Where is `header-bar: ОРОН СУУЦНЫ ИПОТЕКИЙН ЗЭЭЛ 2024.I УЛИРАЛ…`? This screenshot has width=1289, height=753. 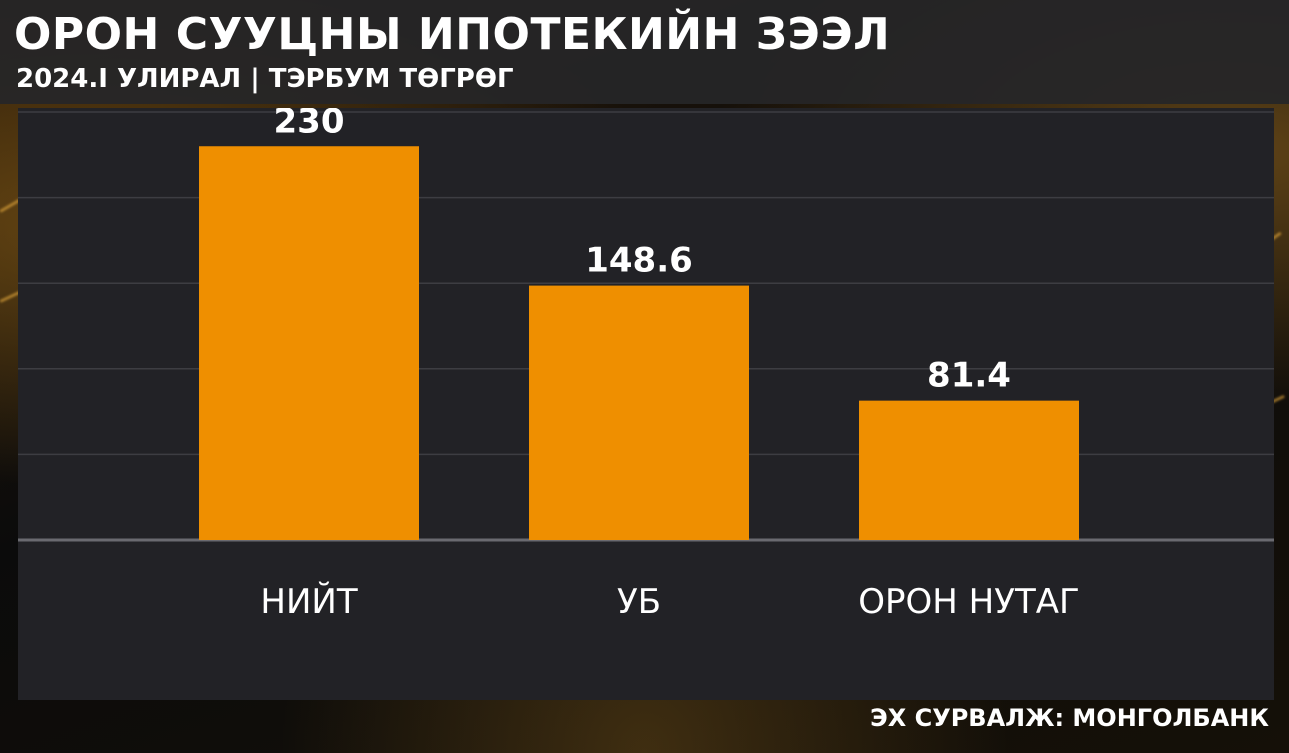
header-bar: ОРОН СУУЦНЫ ИПОТЕКИЙН ЗЭЭЛ 2024.I УЛИРАЛ… is located at coordinates (644, 52).